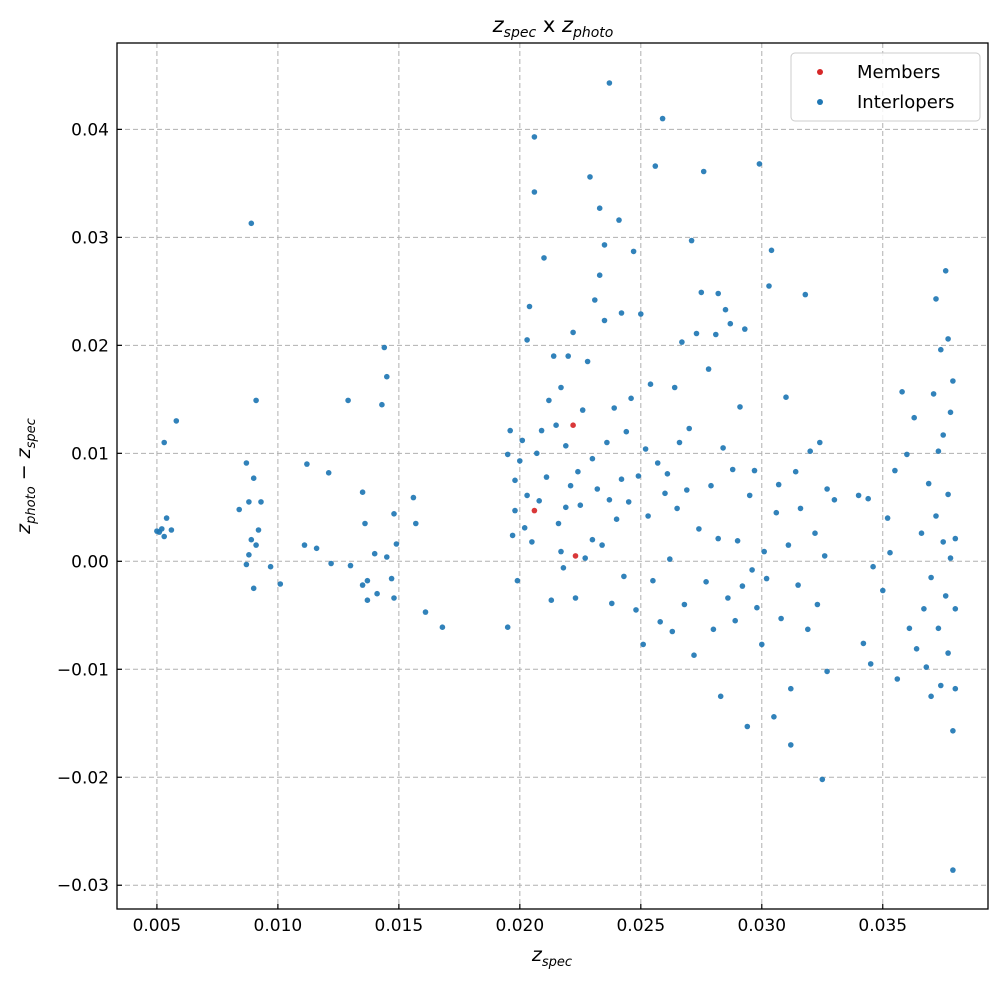 The height and width of the screenshot is (983, 1004). I want to click on y-axis-ticks: −0.03 −0.02 −0.01 0.00 0.01 0.02 0.03 0.04, so click(89, 508).